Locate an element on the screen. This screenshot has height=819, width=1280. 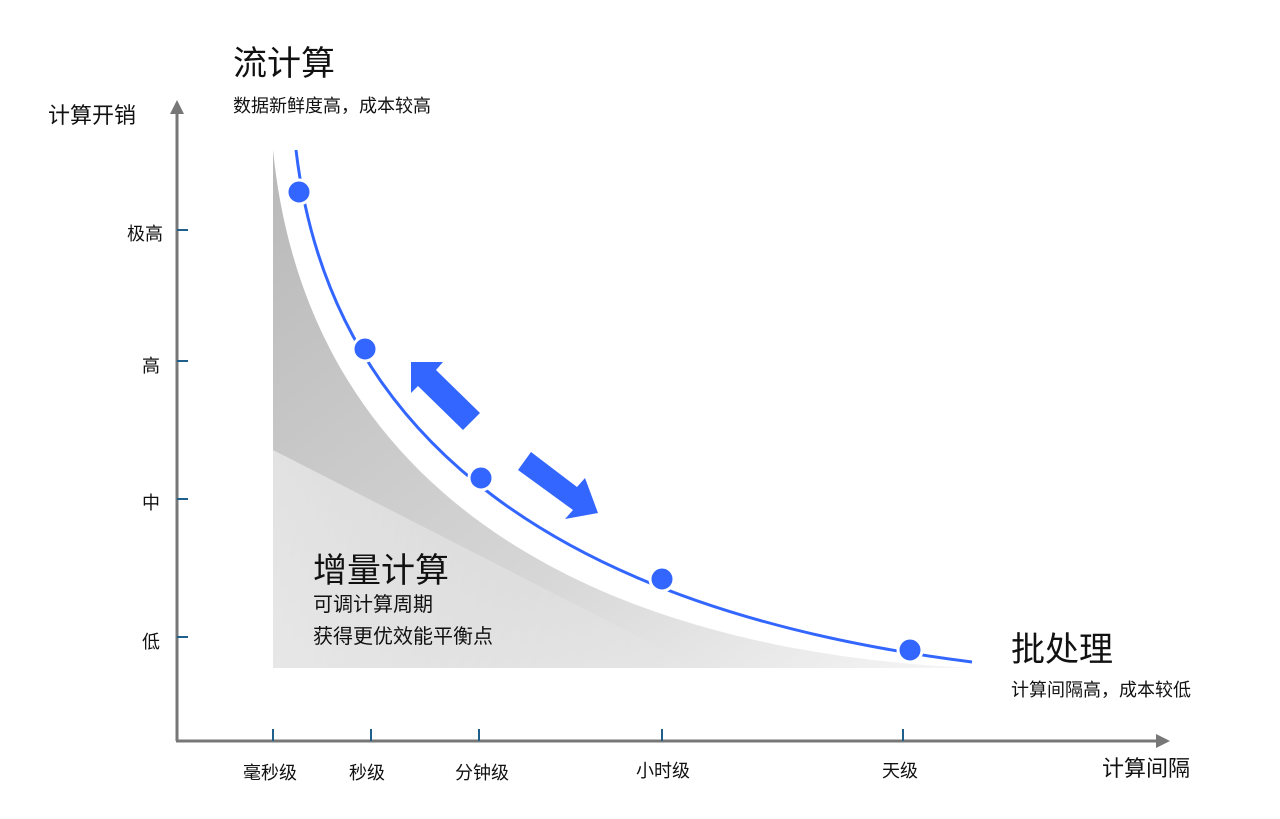
incremental-line2: 获得更优效能平衡点 is located at coordinates (403, 636).